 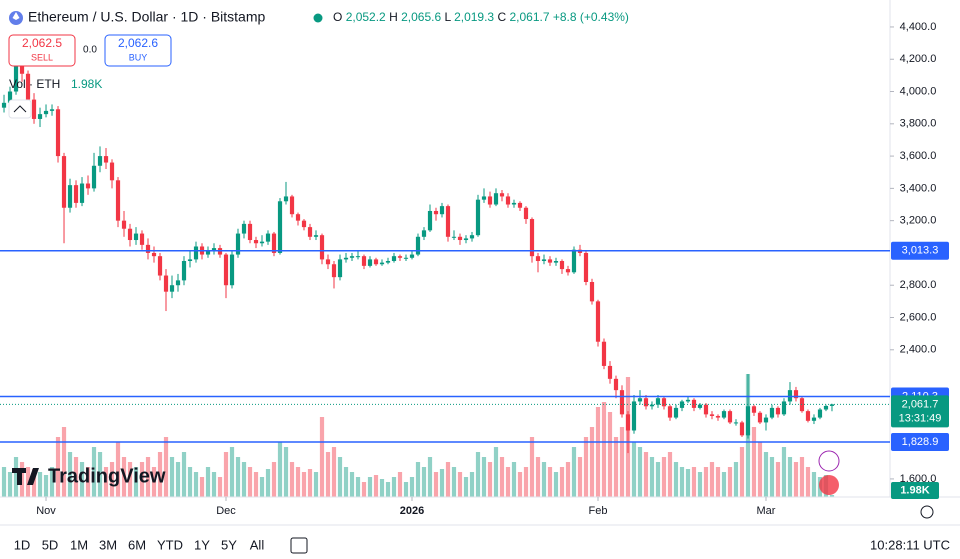 I want to click on flag-icon, so click(x=829, y=485).